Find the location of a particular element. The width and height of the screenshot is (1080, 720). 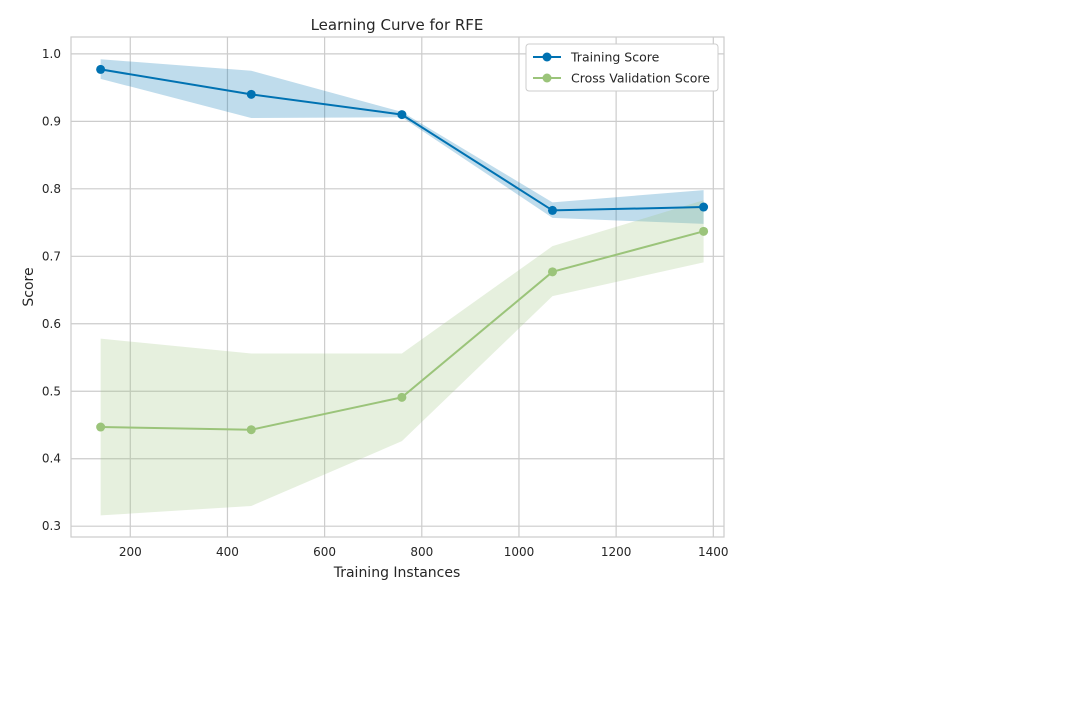

legend-training-label: Training Score is located at coordinates (615, 57).